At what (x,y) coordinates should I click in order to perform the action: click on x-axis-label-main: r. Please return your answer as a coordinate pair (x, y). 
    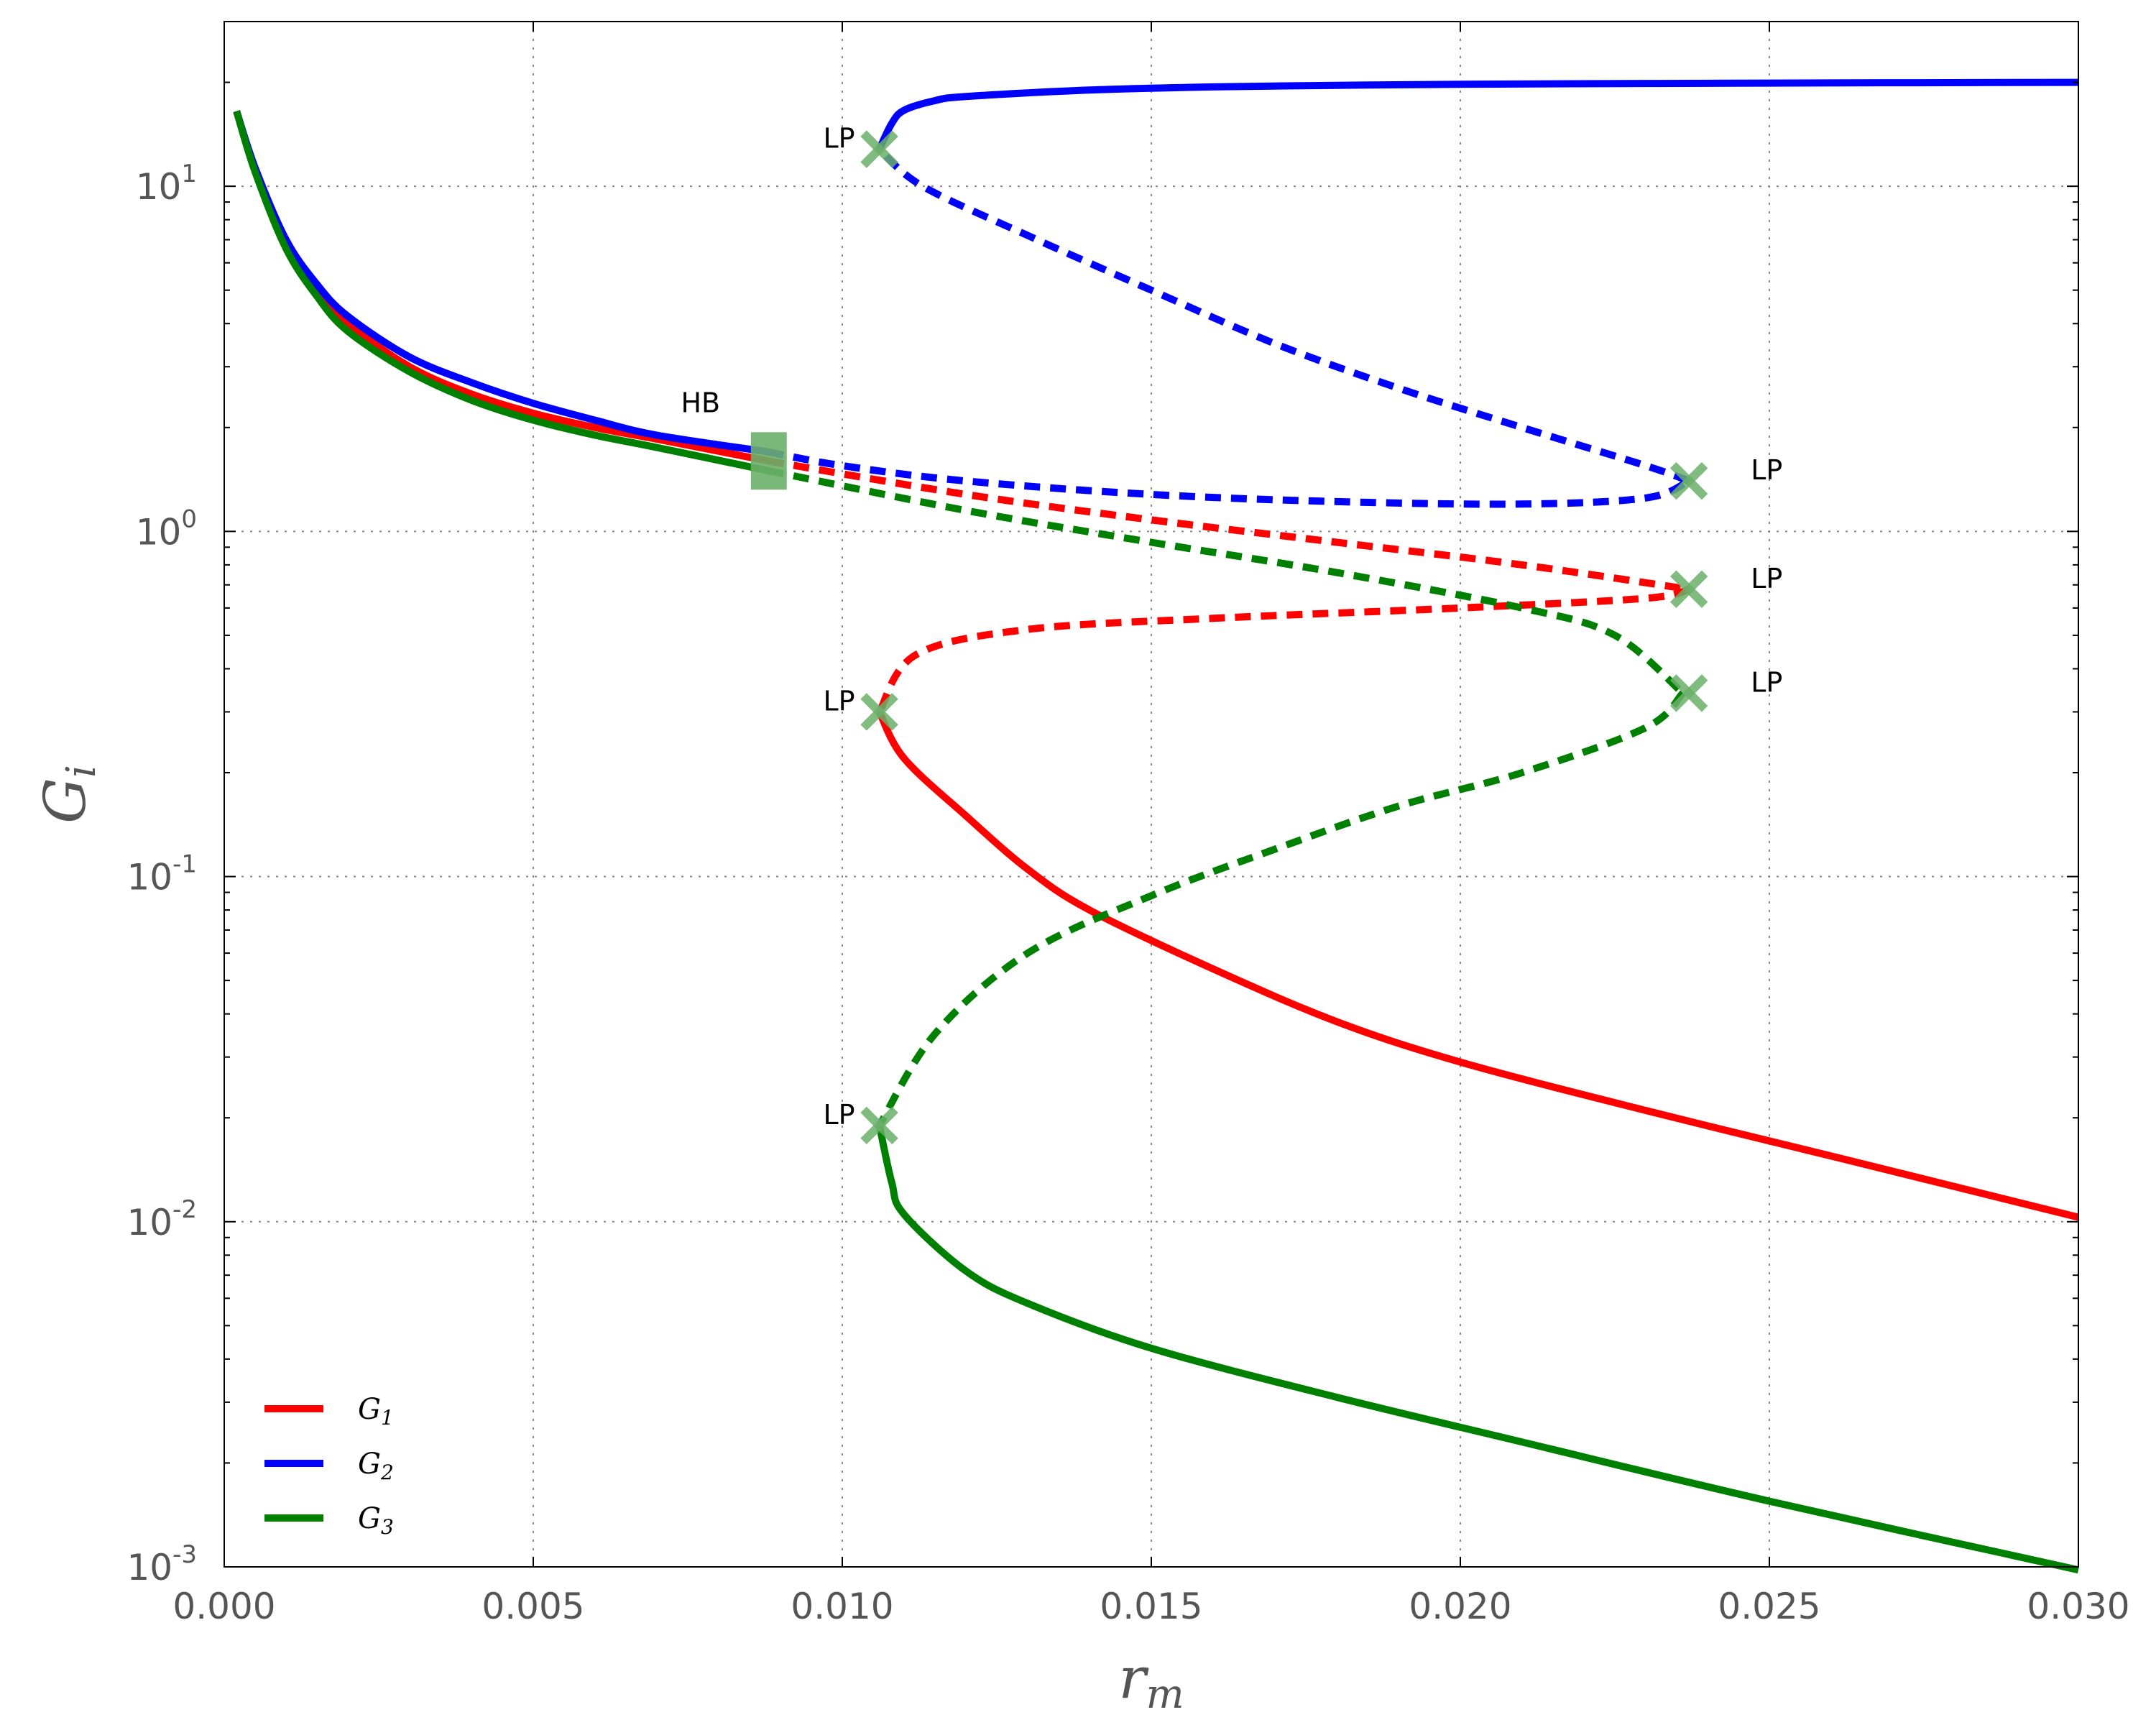
    Looking at the image, I should click on (1133, 1677).